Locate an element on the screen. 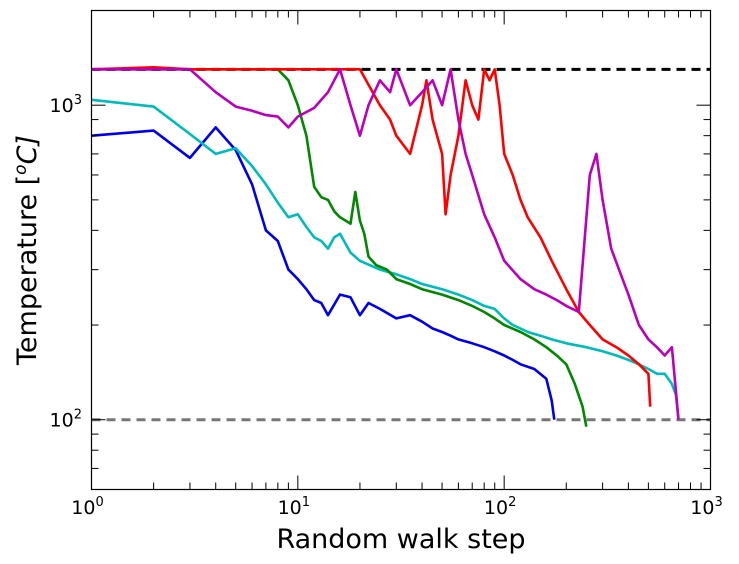 This screenshot has width=739, height=564. y-axis-label: Temperature [oC] is located at coordinates (27, 250).